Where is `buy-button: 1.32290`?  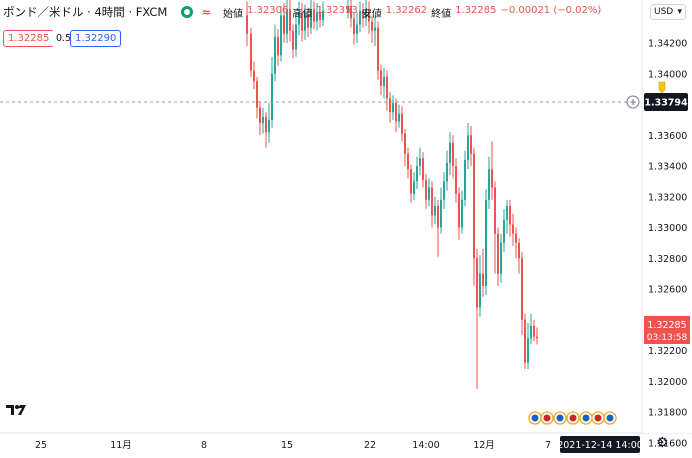 buy-button: 1.32290 is located at coordinates (96, 38).